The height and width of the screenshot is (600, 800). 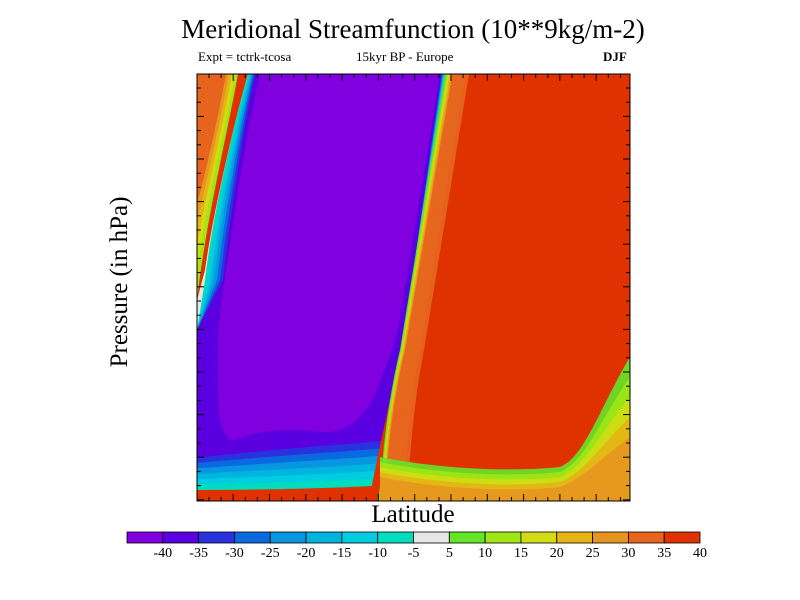 What do you see at coordinates (198, 553) in the screenshot?
I see `colorbar-tick-label: -35` at bounding box center [198, 553].